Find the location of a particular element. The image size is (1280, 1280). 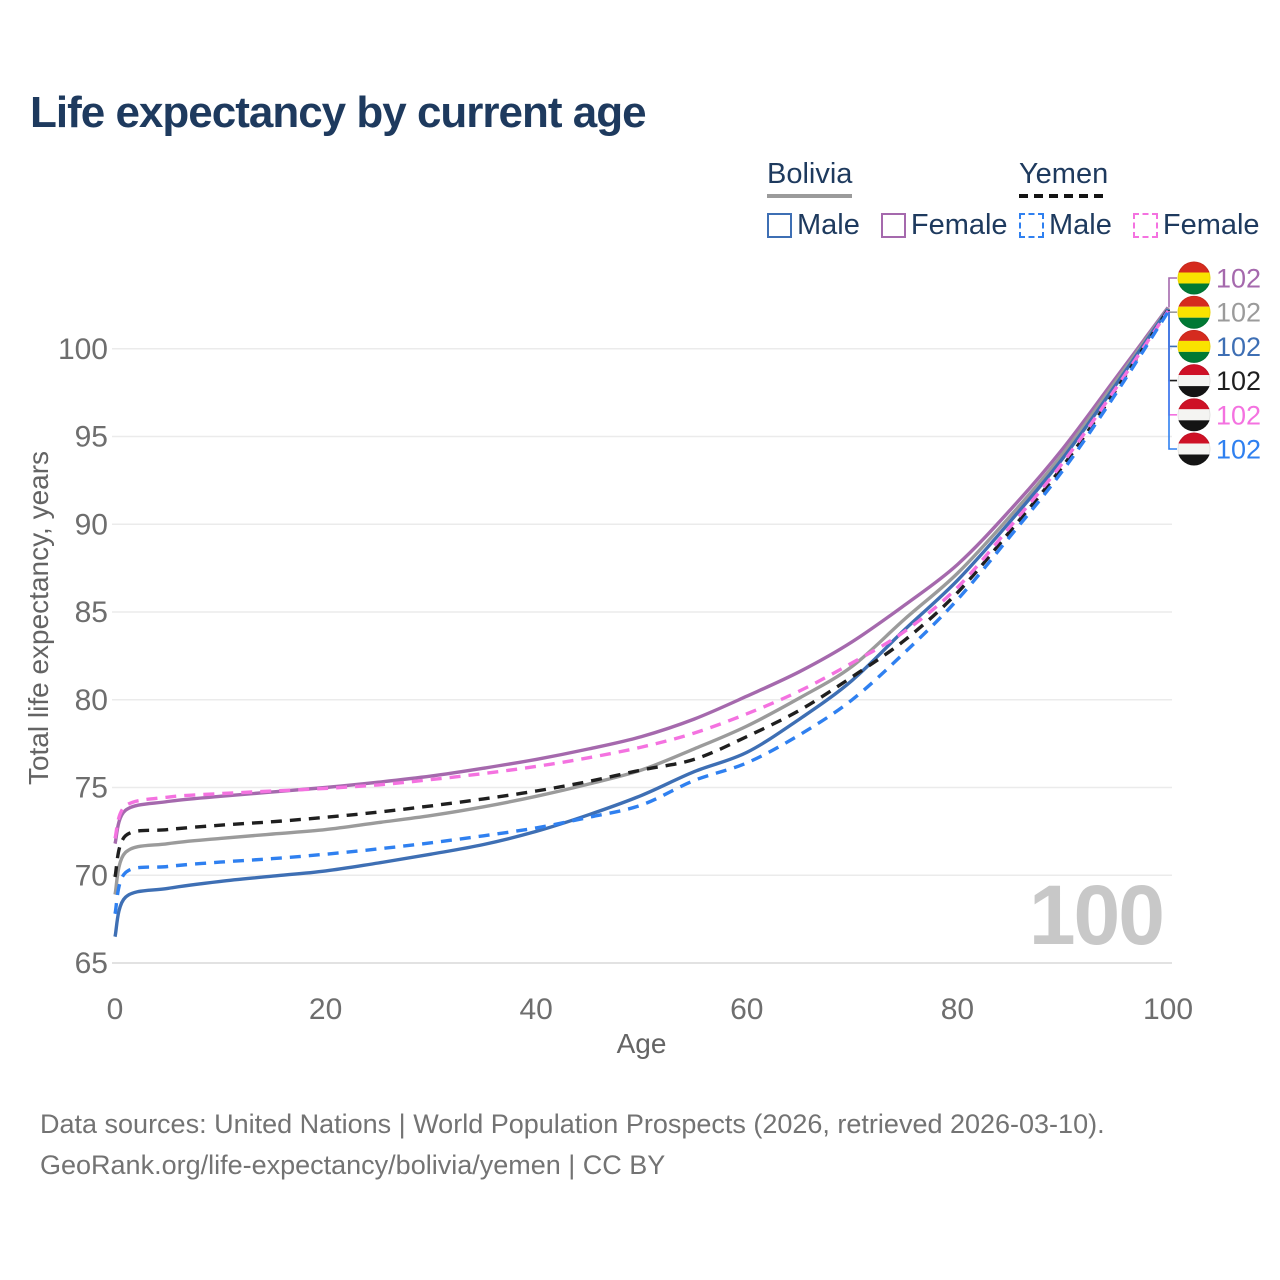

legend-row-yemen: Male Female is located at coordinates (1139, 225).